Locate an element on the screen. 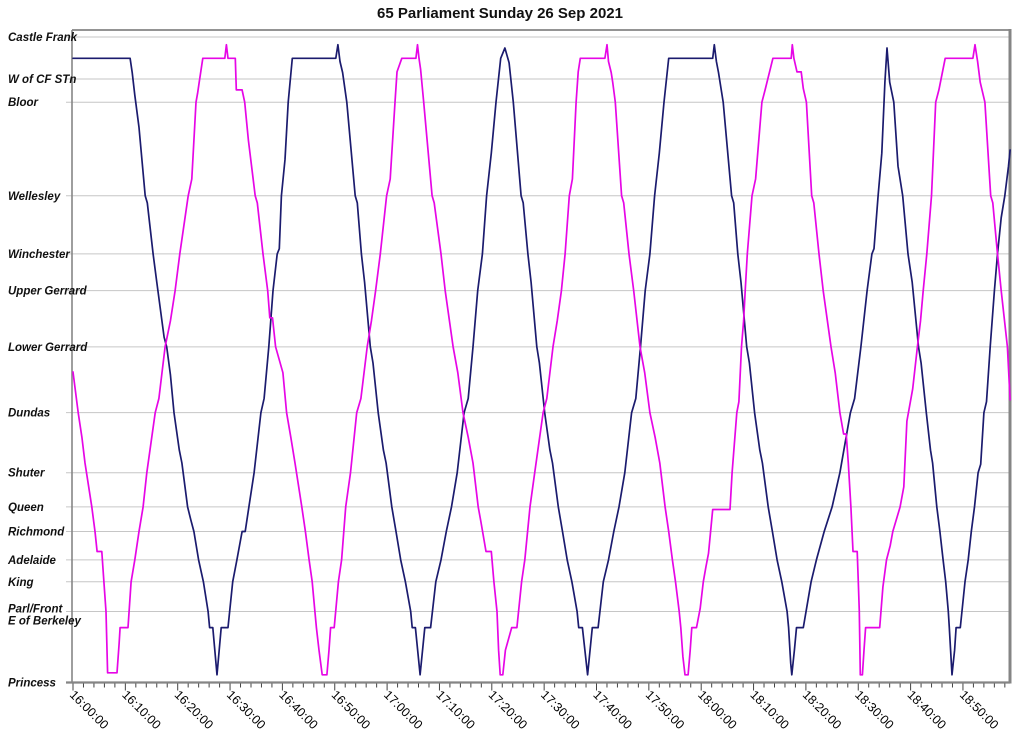 This screenshot has width=1024, height=749. stop-label: Princess is located at coordinates (32, 684).